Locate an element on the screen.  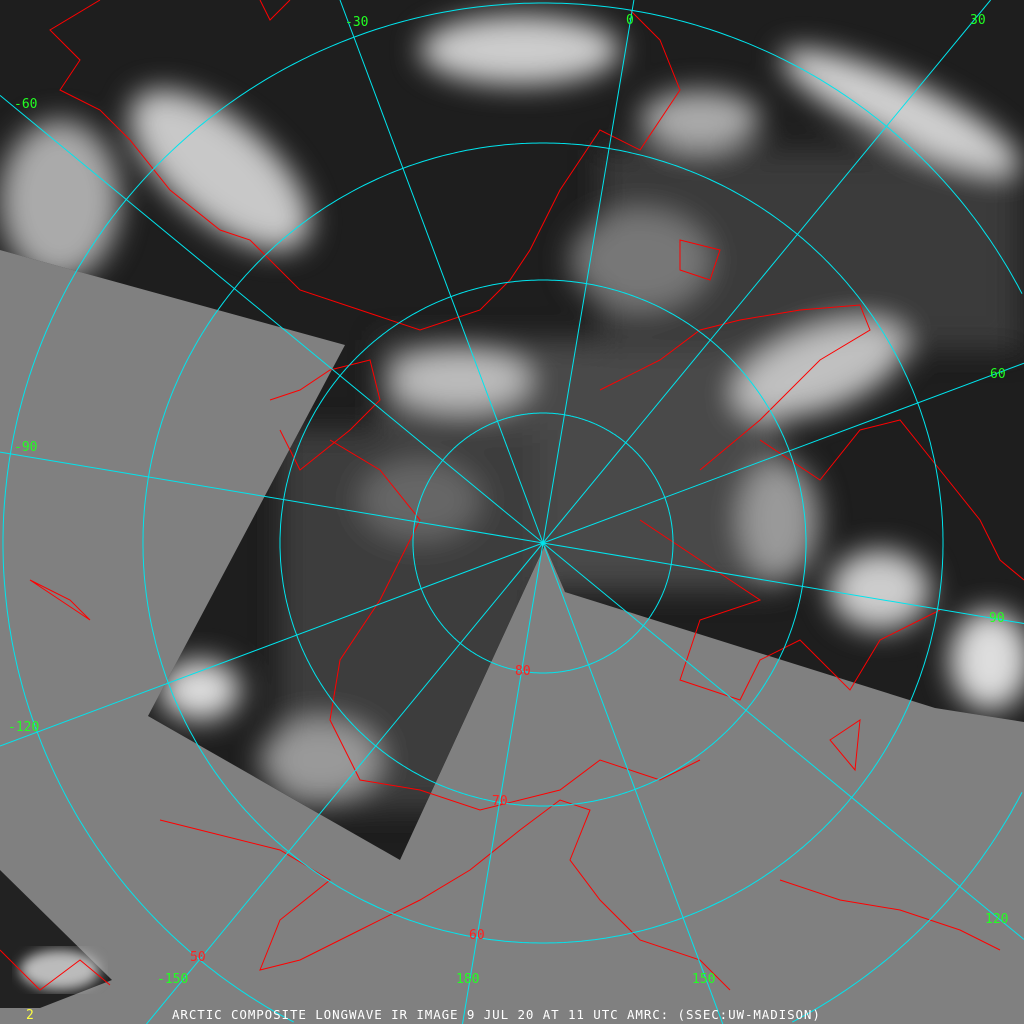
lon-label: 120 is located at coordinates (997, 919).